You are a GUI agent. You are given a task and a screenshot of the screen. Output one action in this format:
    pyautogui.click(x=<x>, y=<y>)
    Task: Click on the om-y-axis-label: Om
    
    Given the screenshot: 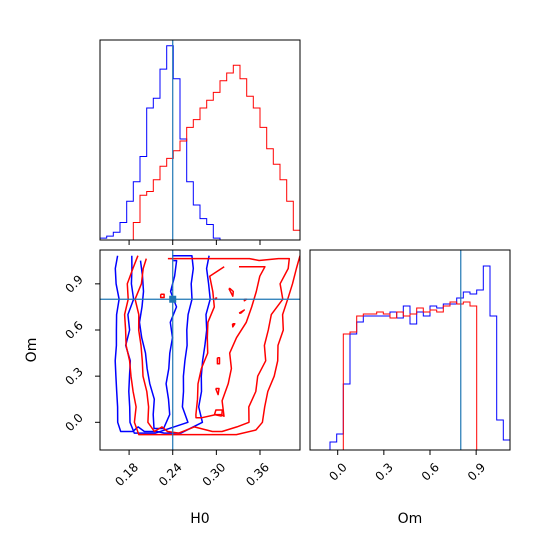 What is the action you would take?
    pyautogui.click(x=32, y=350)
    